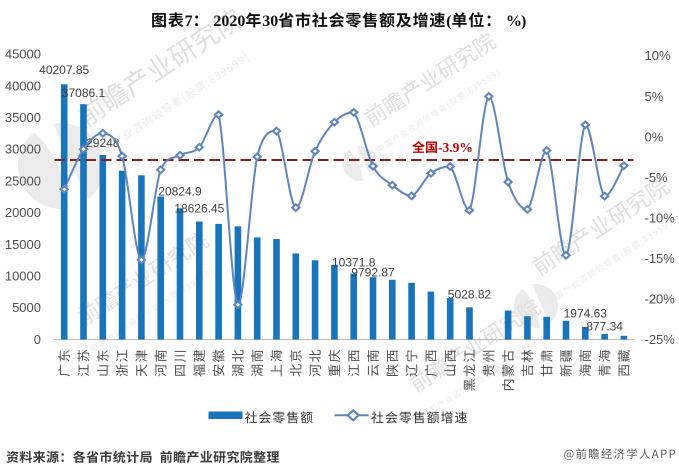  Describe the element at coordinates (23, 212) in the screenshot. I see `svg-text: 20000` at that location.